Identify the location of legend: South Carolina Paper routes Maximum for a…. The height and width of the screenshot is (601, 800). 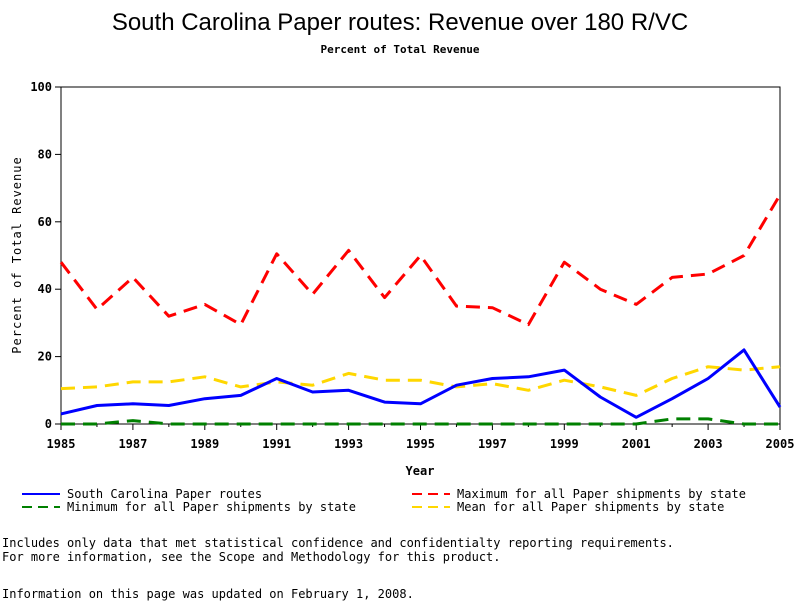
(384, 500).